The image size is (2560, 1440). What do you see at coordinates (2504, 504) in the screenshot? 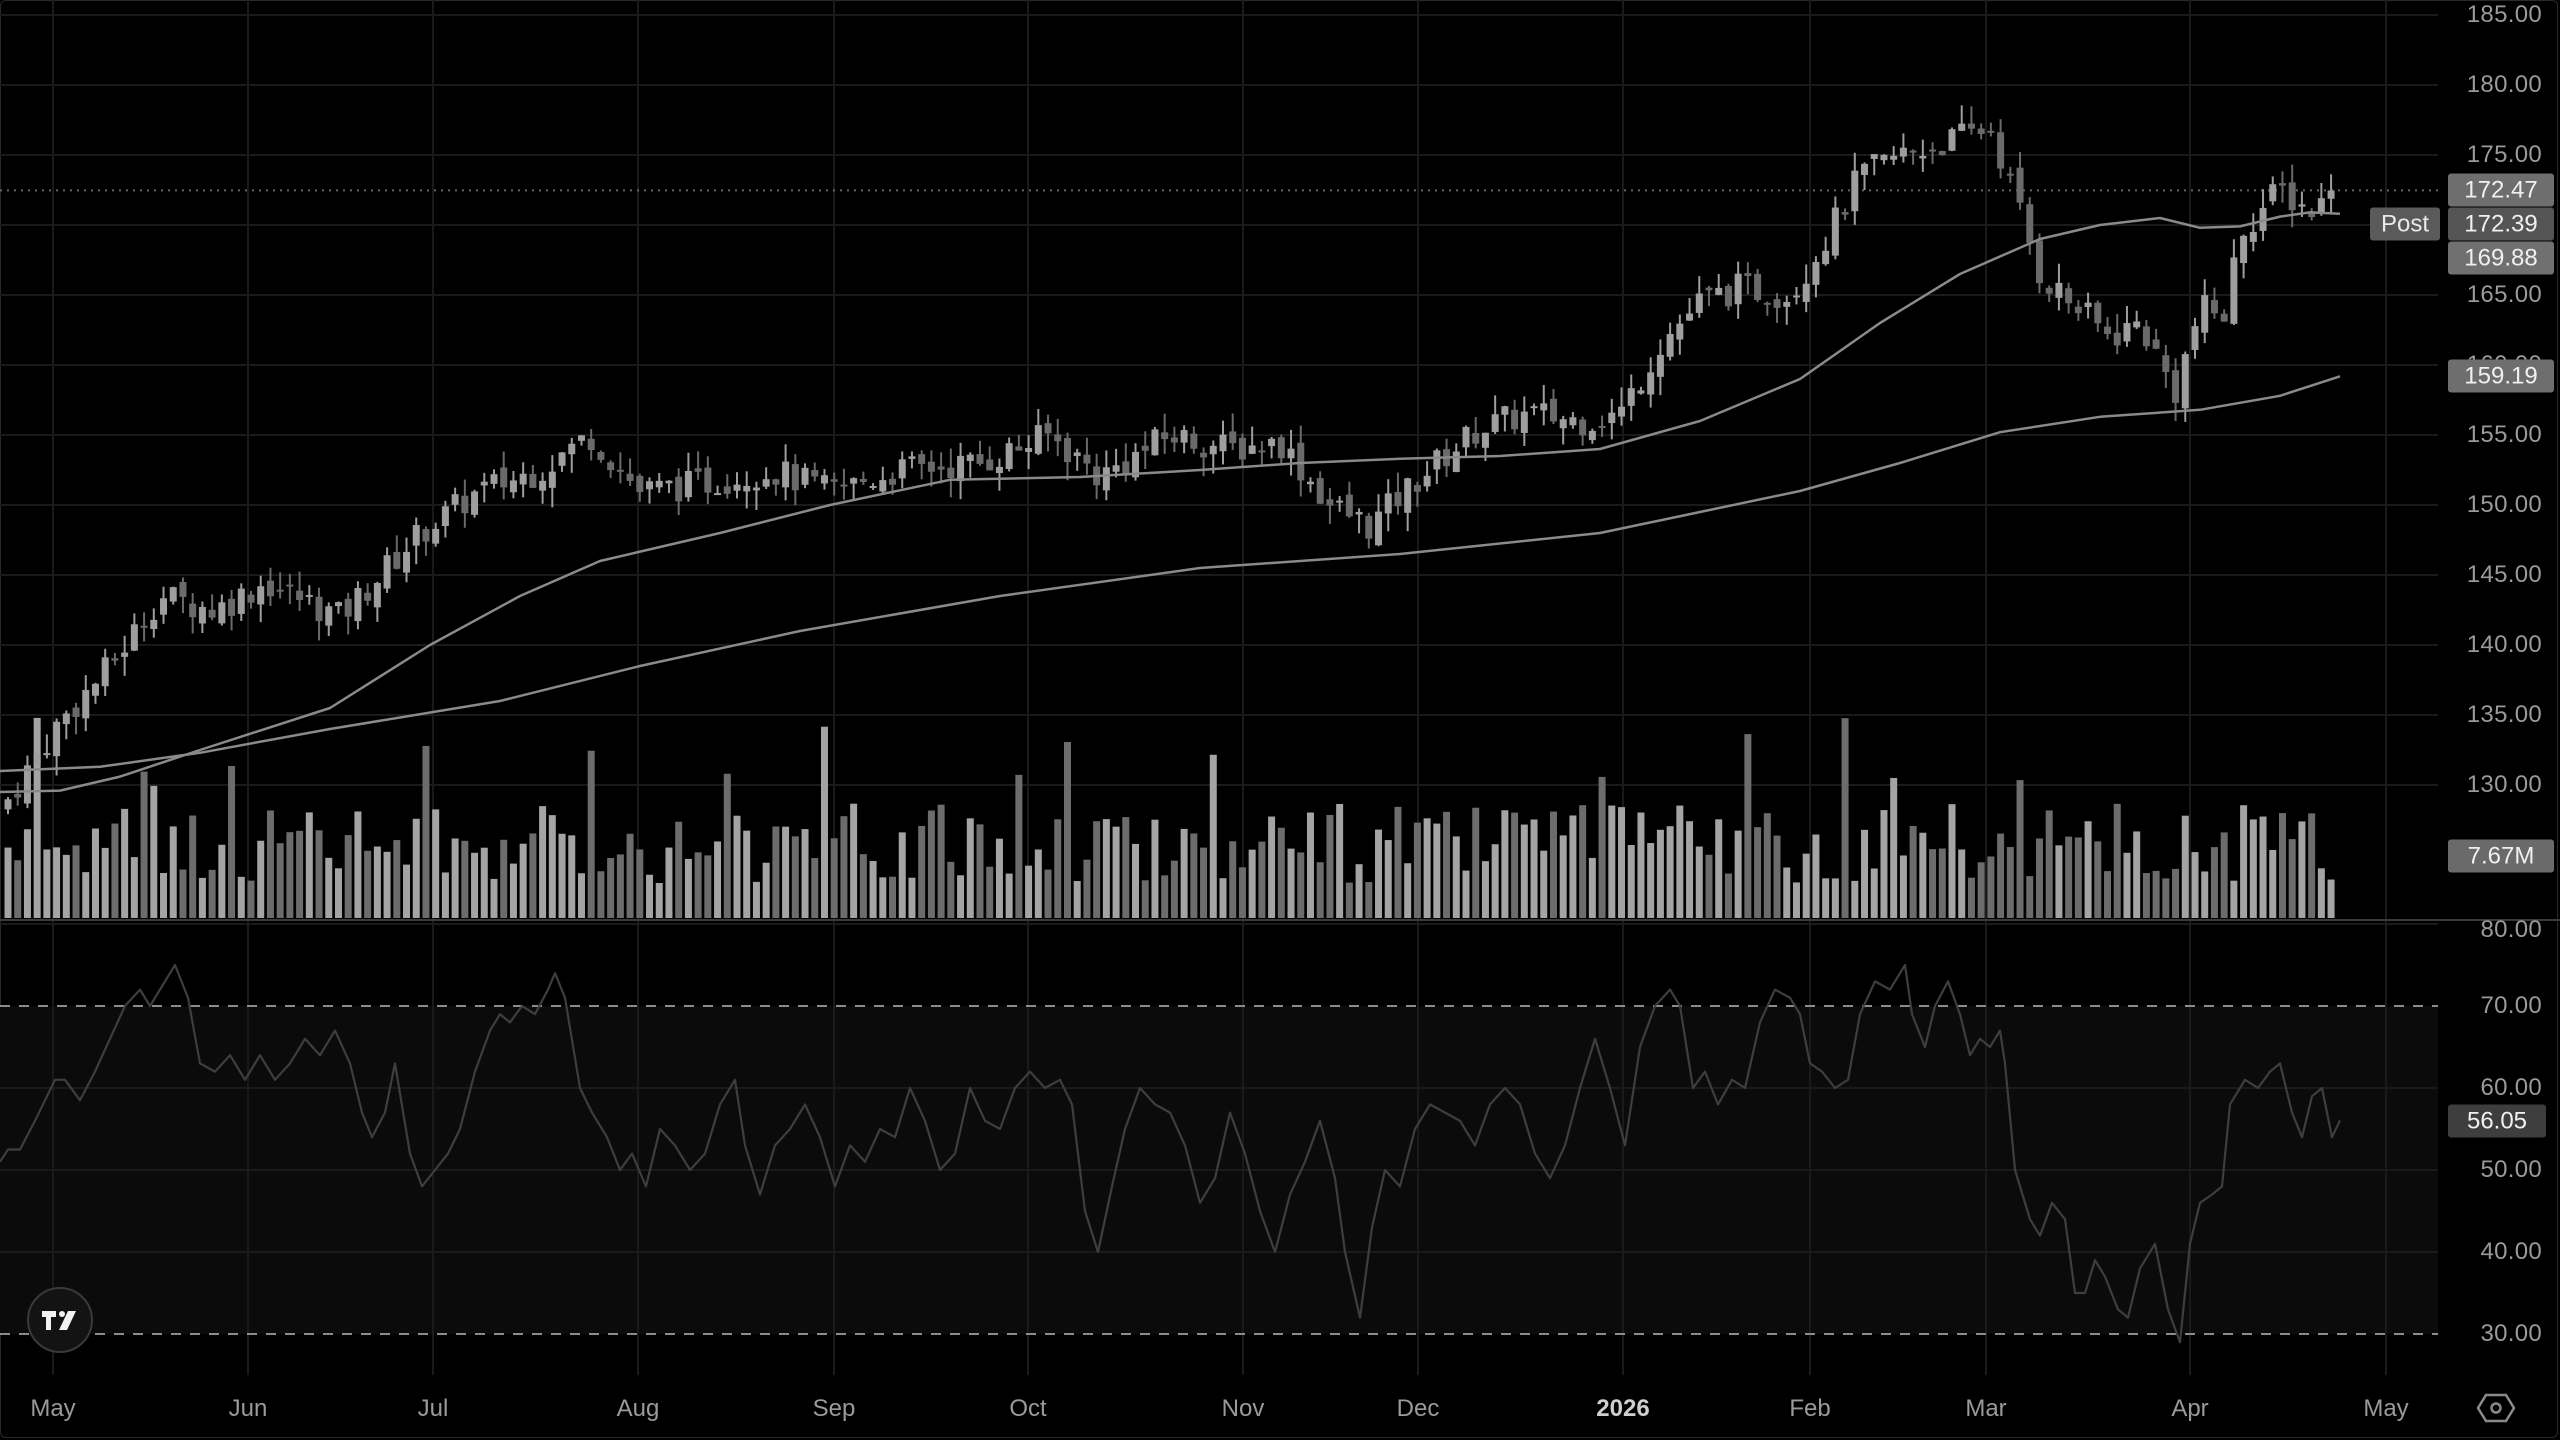
I see `price-axis-tick: 150.00` at bounding box center [2504, 504].